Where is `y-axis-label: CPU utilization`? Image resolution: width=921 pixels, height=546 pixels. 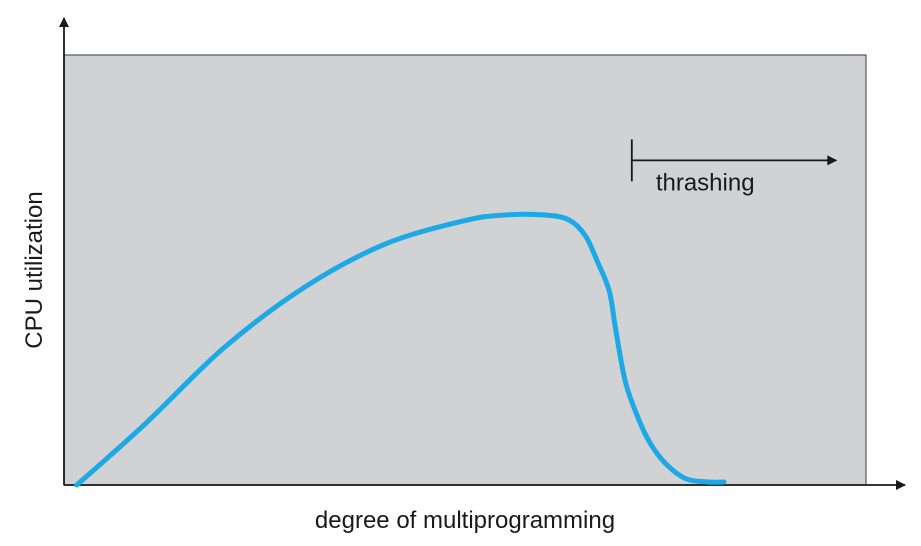
y-axis-label: CPU utilization is located at coordinates (34, 269).